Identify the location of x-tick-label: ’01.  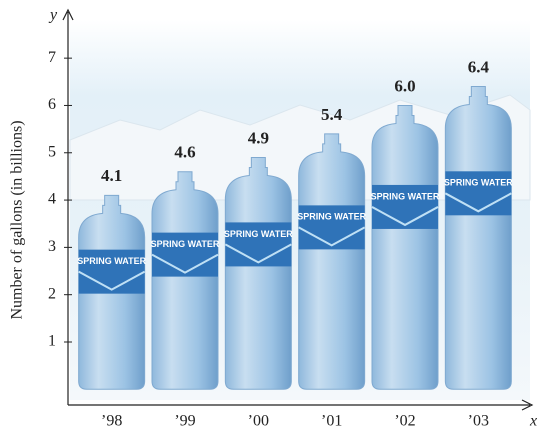
(331, 421).